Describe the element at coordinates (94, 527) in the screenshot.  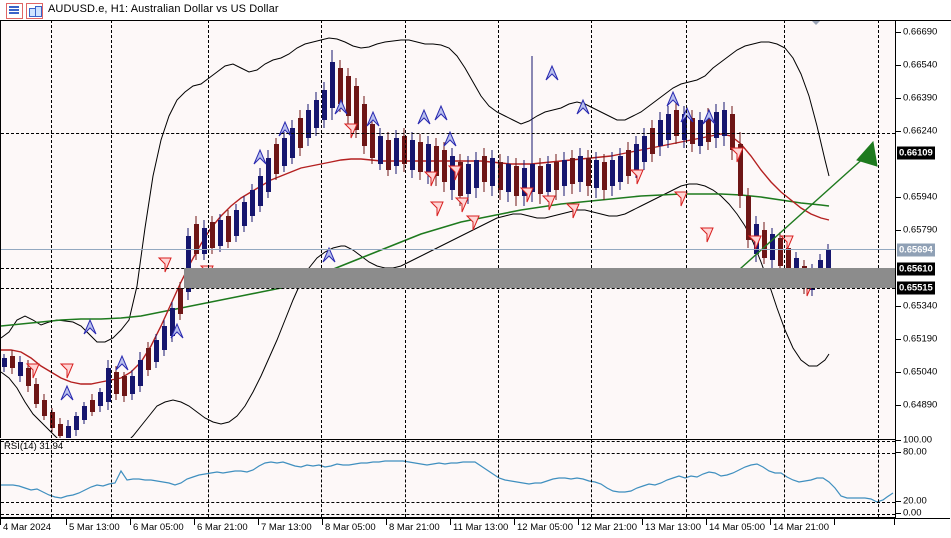
I see `time-tick-label: 5 Mar 13:00` at that location.